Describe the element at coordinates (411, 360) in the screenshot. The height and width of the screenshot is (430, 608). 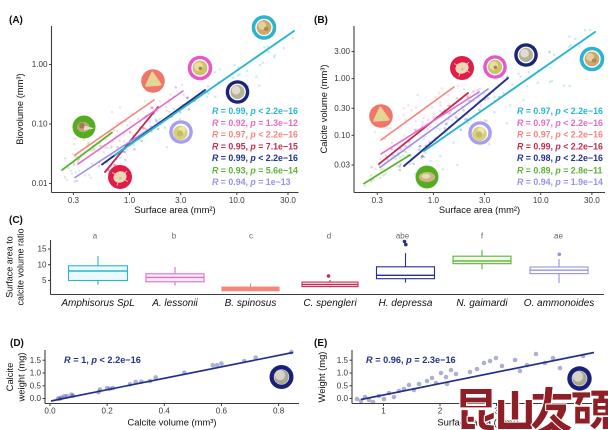
I see `svg-text: R = 0.96, p = 2.3e−16` at that location.